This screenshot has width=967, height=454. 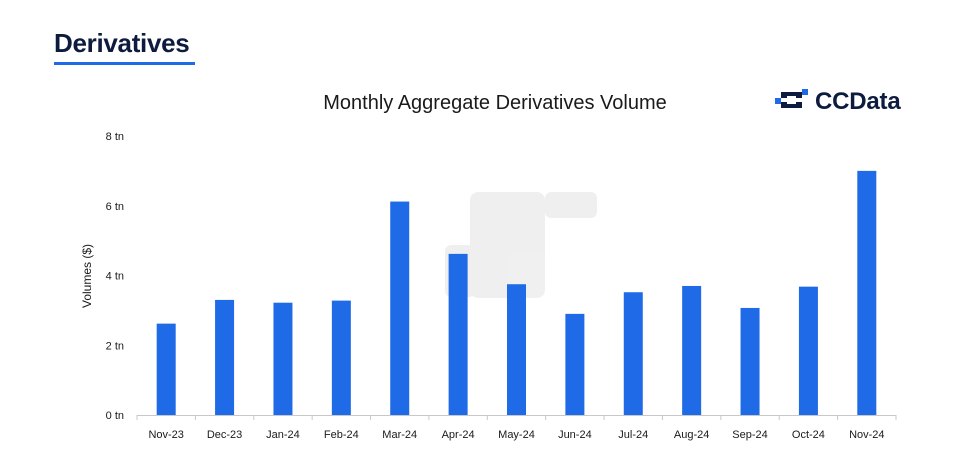 What do you see at coordinates (122, 43) in the screenshot?
I see `section-title: Derivatives` at bounding box center [122, 43].